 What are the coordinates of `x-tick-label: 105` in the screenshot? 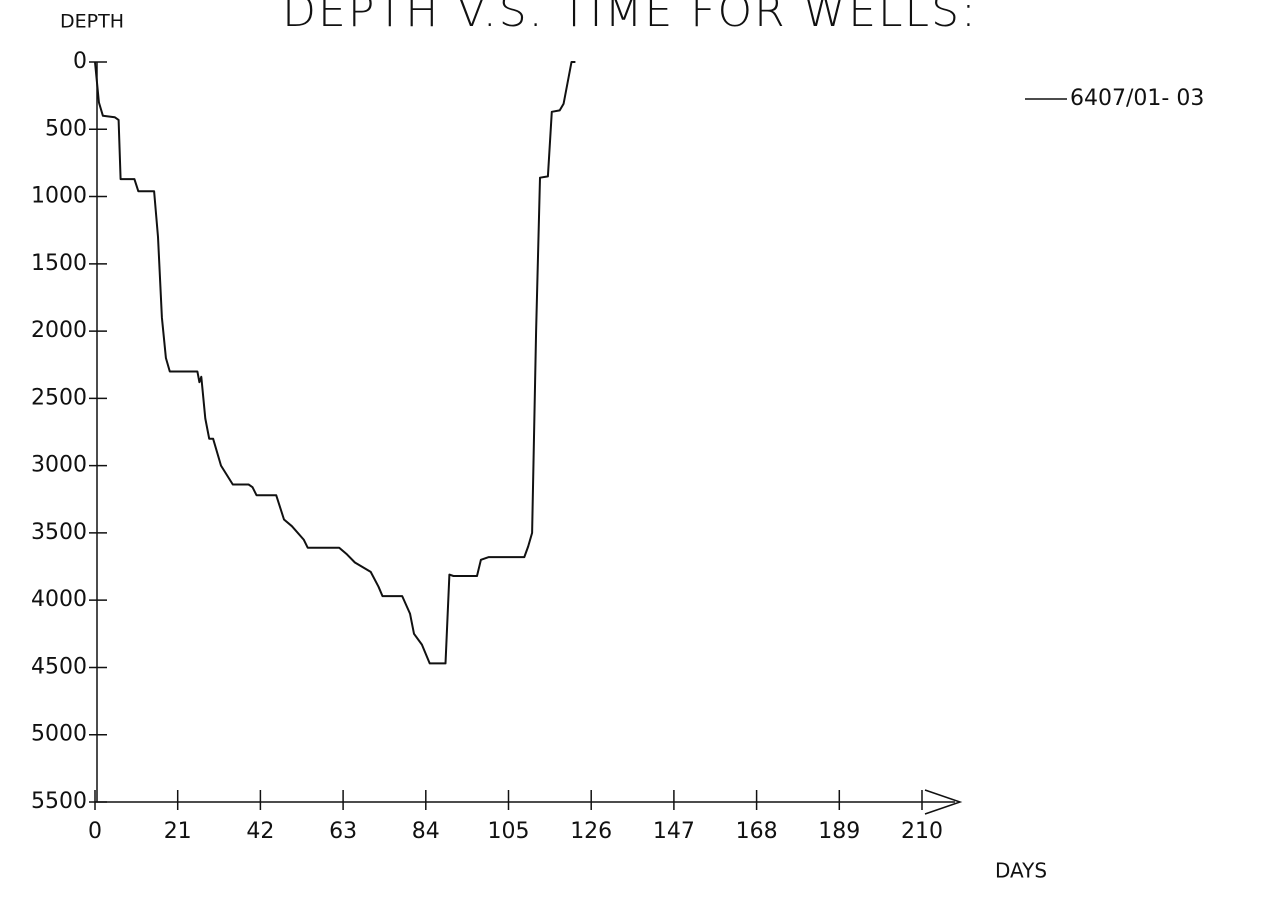 It's located at (509, 831).